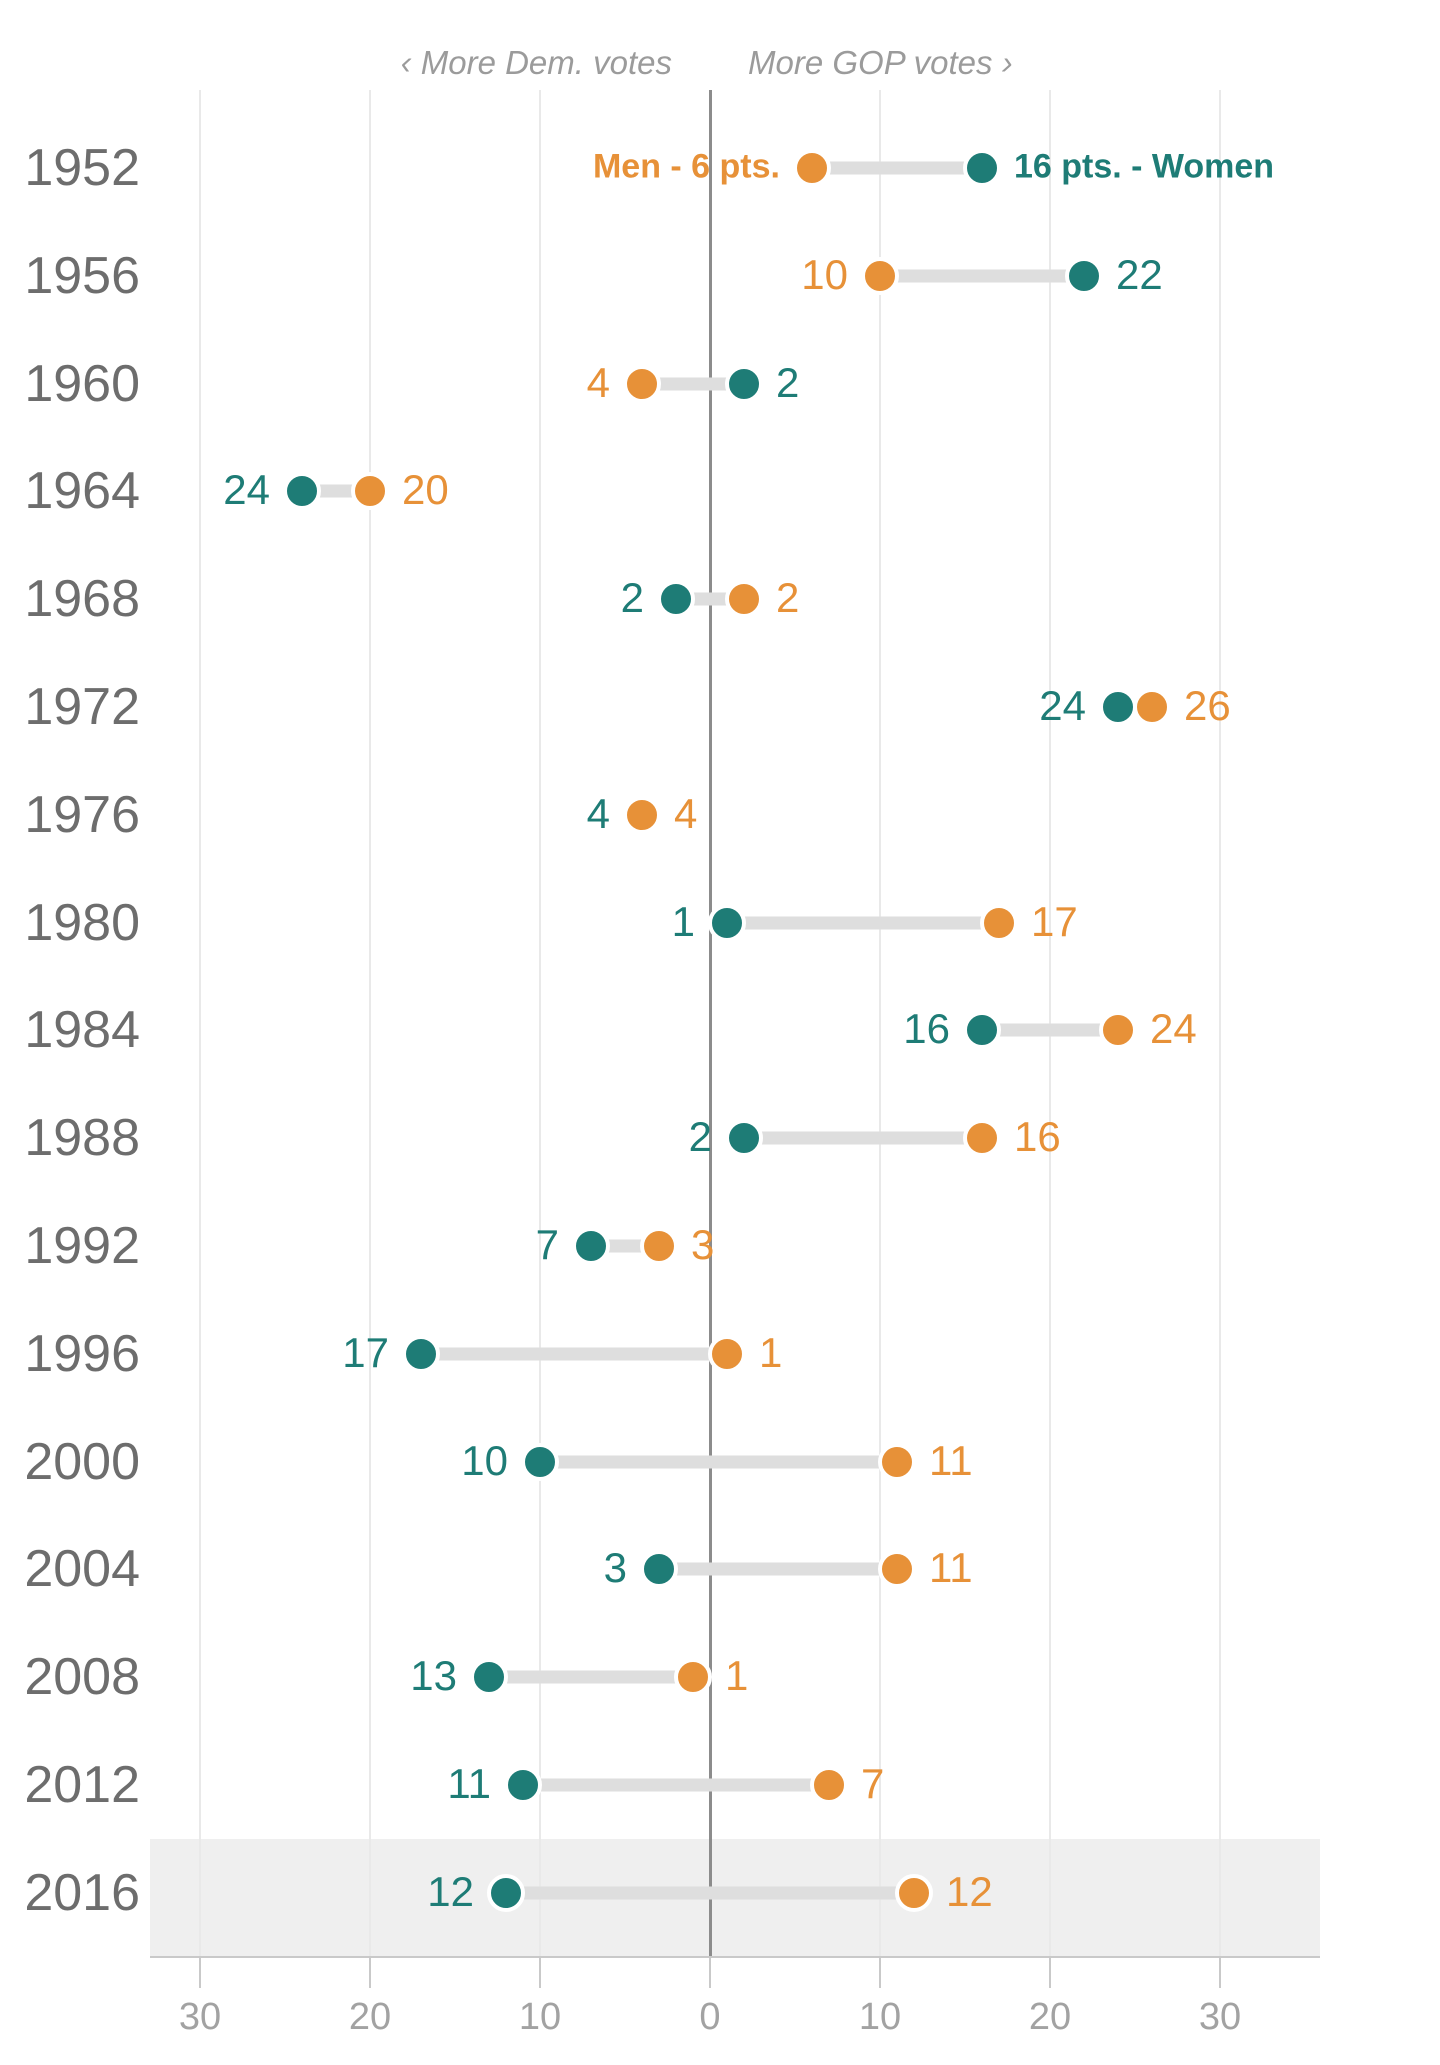 This screenshot has width=1440, height=2065. Describe the element at coordinates (82, 383) in the screenshot. I see `year-label-1960: 1960` at that location.